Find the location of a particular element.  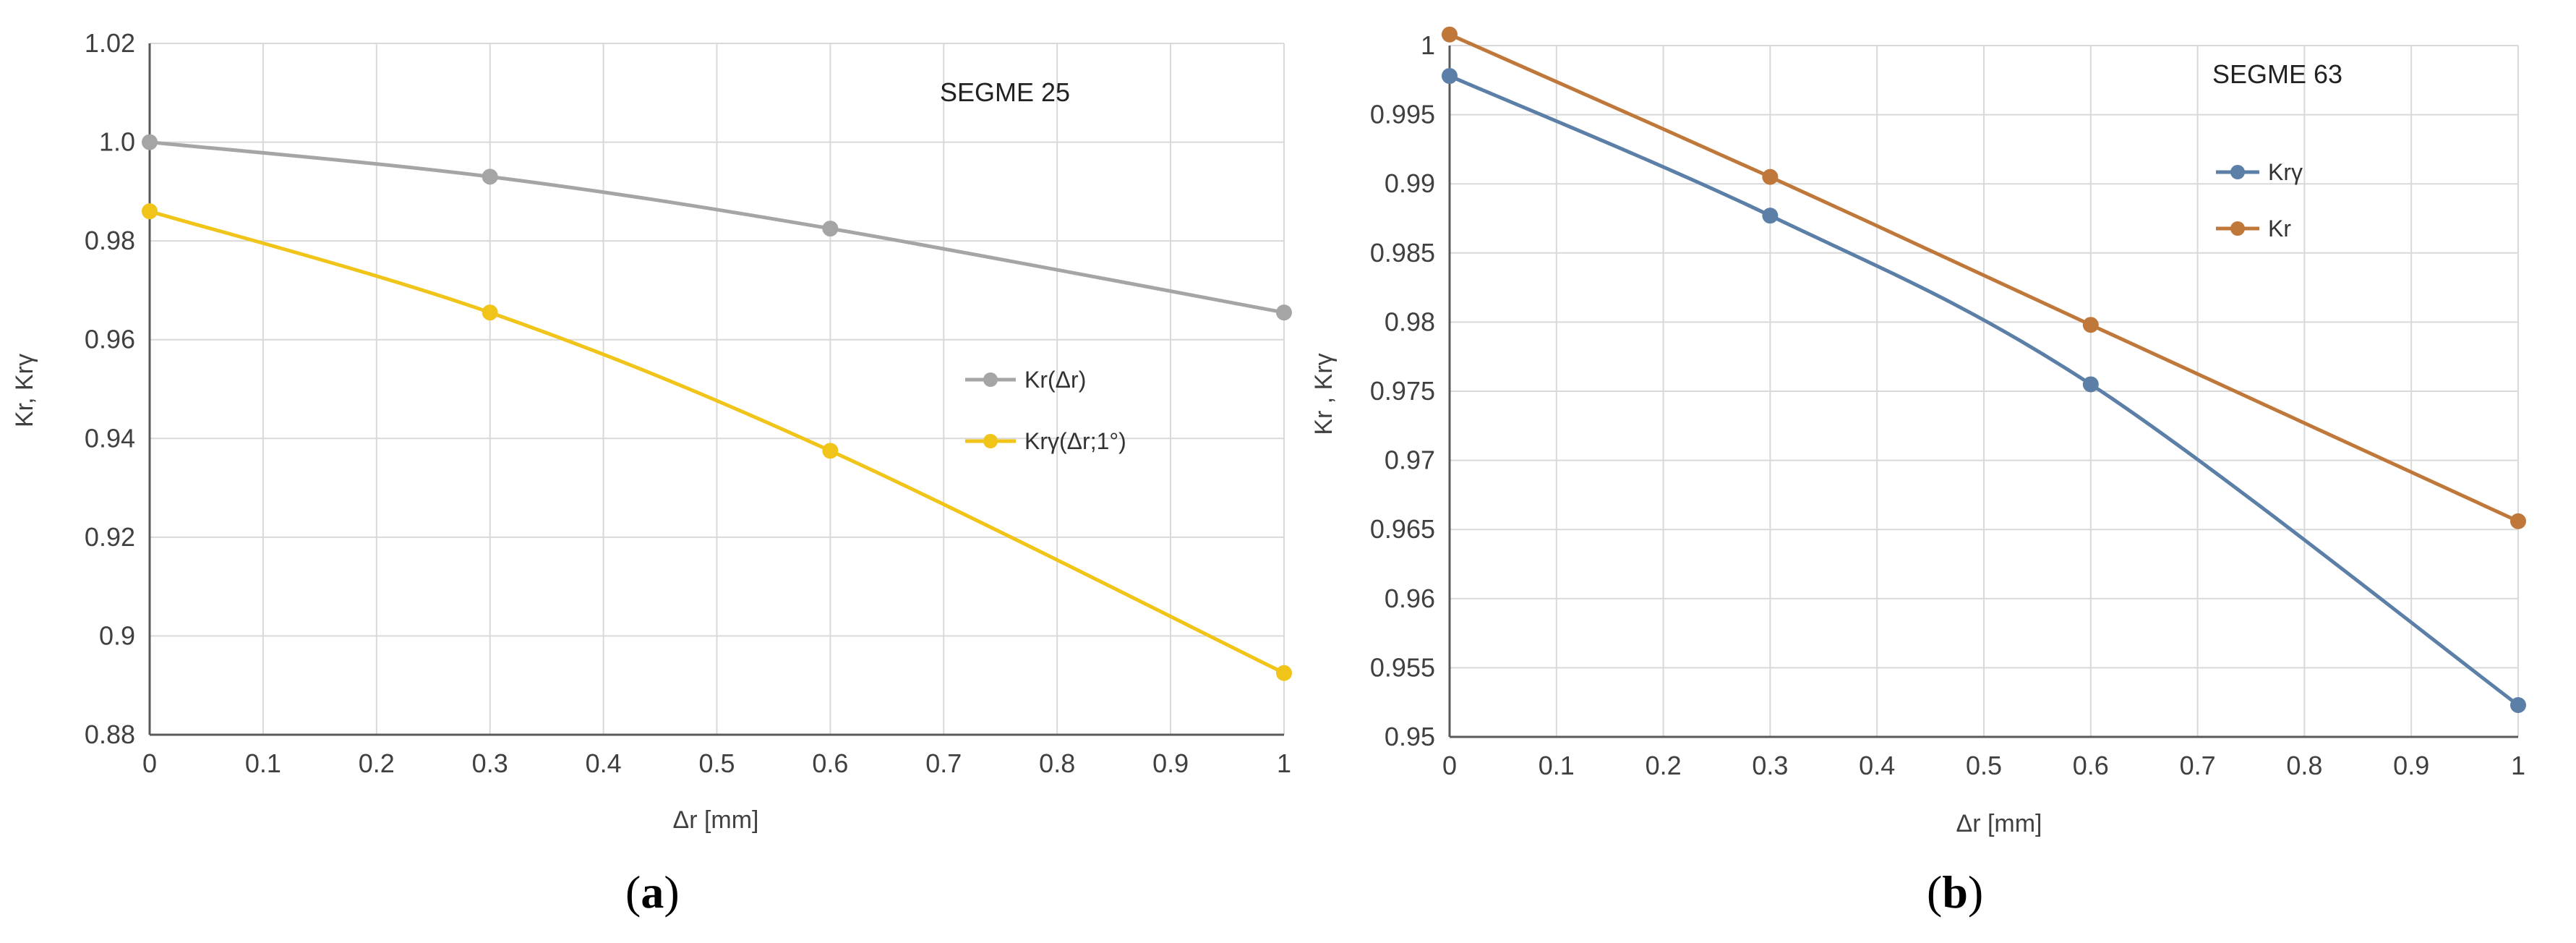

y-tick-label: 0.995 is located at coordinates (1403, 114).